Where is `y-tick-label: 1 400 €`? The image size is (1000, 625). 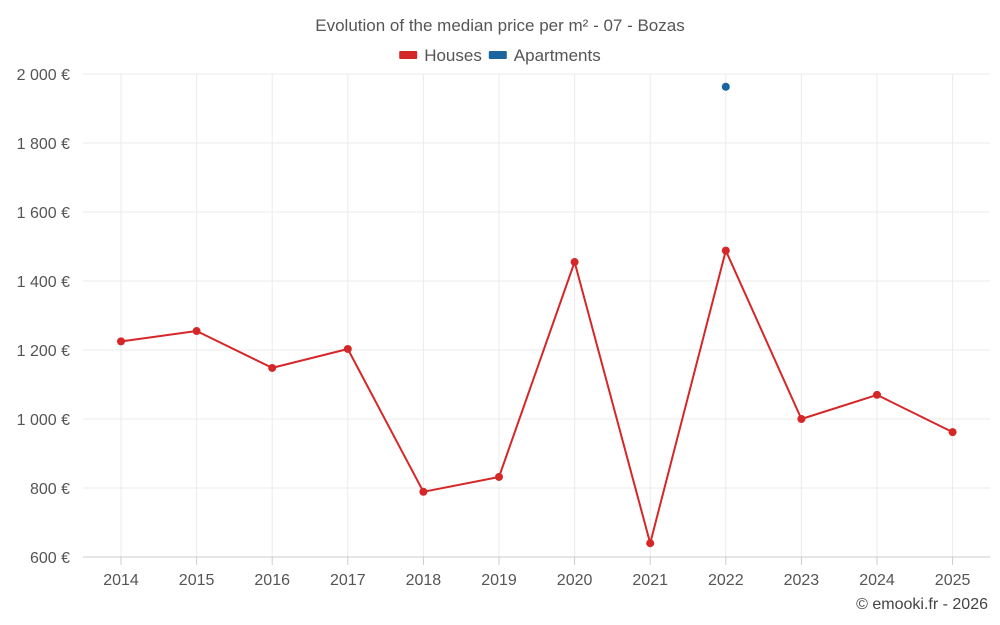 y-tick-label: 1 400 € is located at coordinates (43, 282).